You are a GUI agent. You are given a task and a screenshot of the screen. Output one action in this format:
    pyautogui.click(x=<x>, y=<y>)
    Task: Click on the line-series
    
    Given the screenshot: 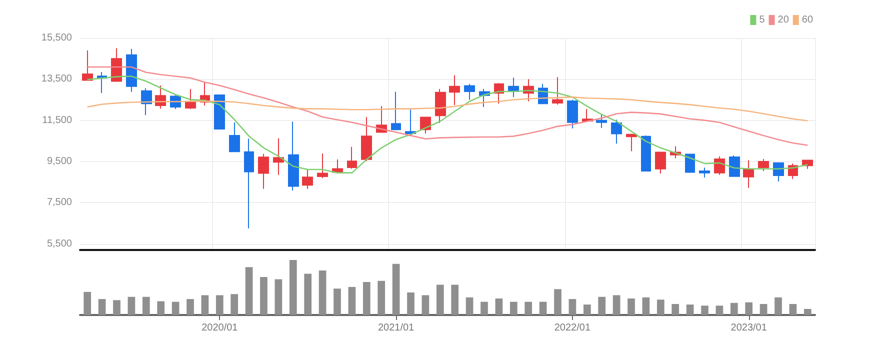 What is the action you would take?
    pyautogui.click(x=447, y=109)
    